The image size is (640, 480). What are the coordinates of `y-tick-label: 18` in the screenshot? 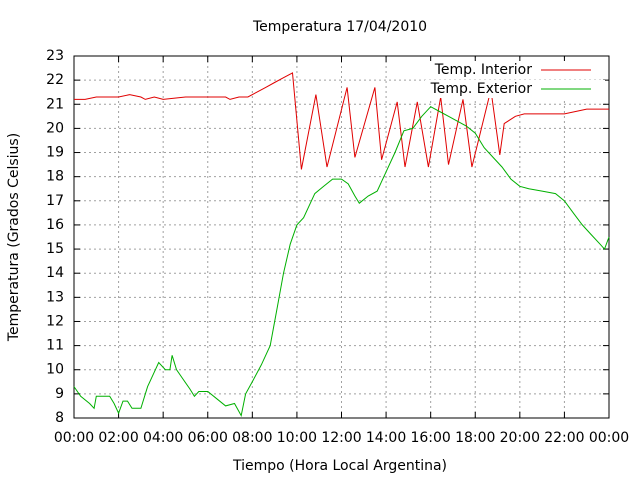 It's located at (55, 177).